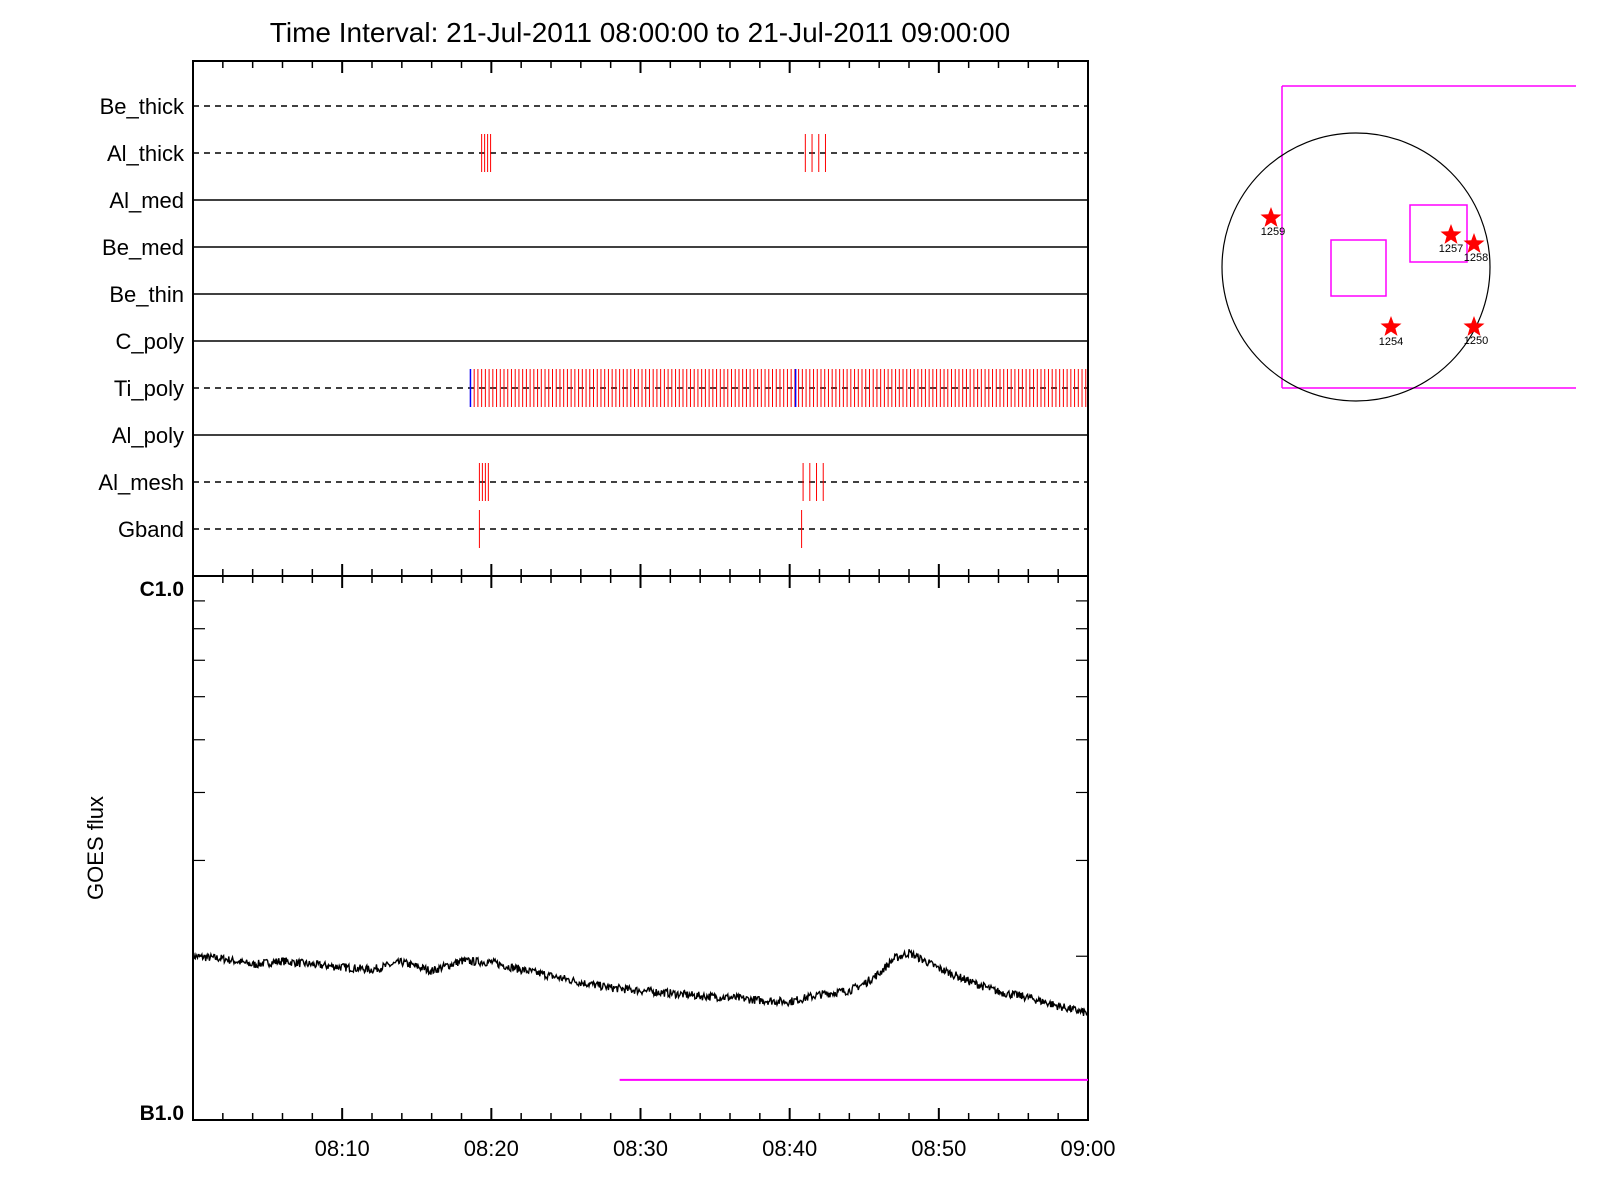  I want to click on channel-label-c_poly: C_poly, so click(150, 341).